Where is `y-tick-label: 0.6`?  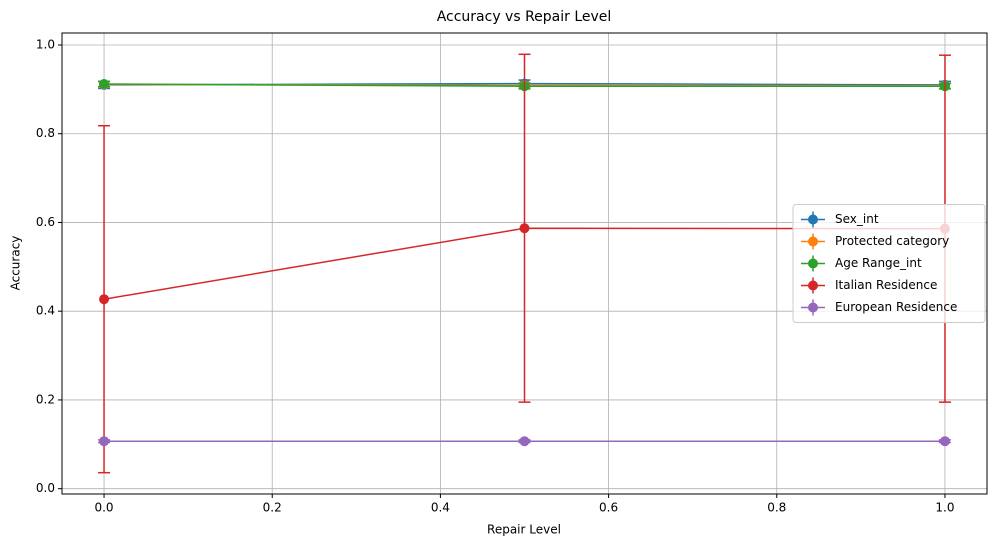 y-tick-label: 0.6 is located at coordinates (45, 222).